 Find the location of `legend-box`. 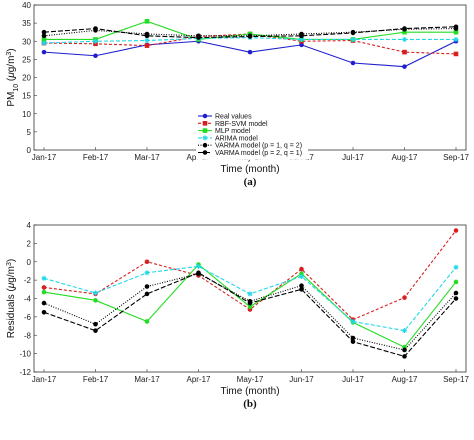

legend-box is located at coordinates (252, 136).